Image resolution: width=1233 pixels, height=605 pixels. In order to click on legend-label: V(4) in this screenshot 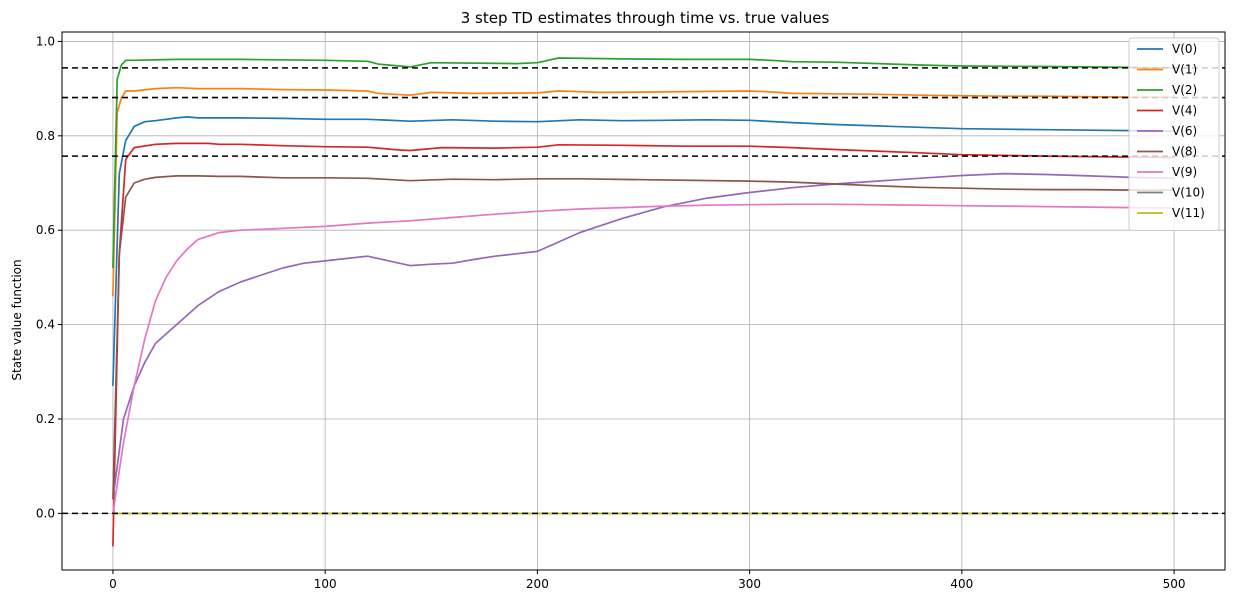, I will do `click(1184, 111)`.